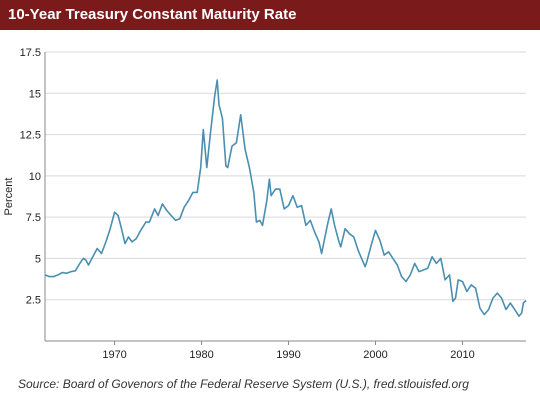  Describe the element at coordinates (30, 136) in the screenshot. I see `y-tick-label: 12.5` at that location.